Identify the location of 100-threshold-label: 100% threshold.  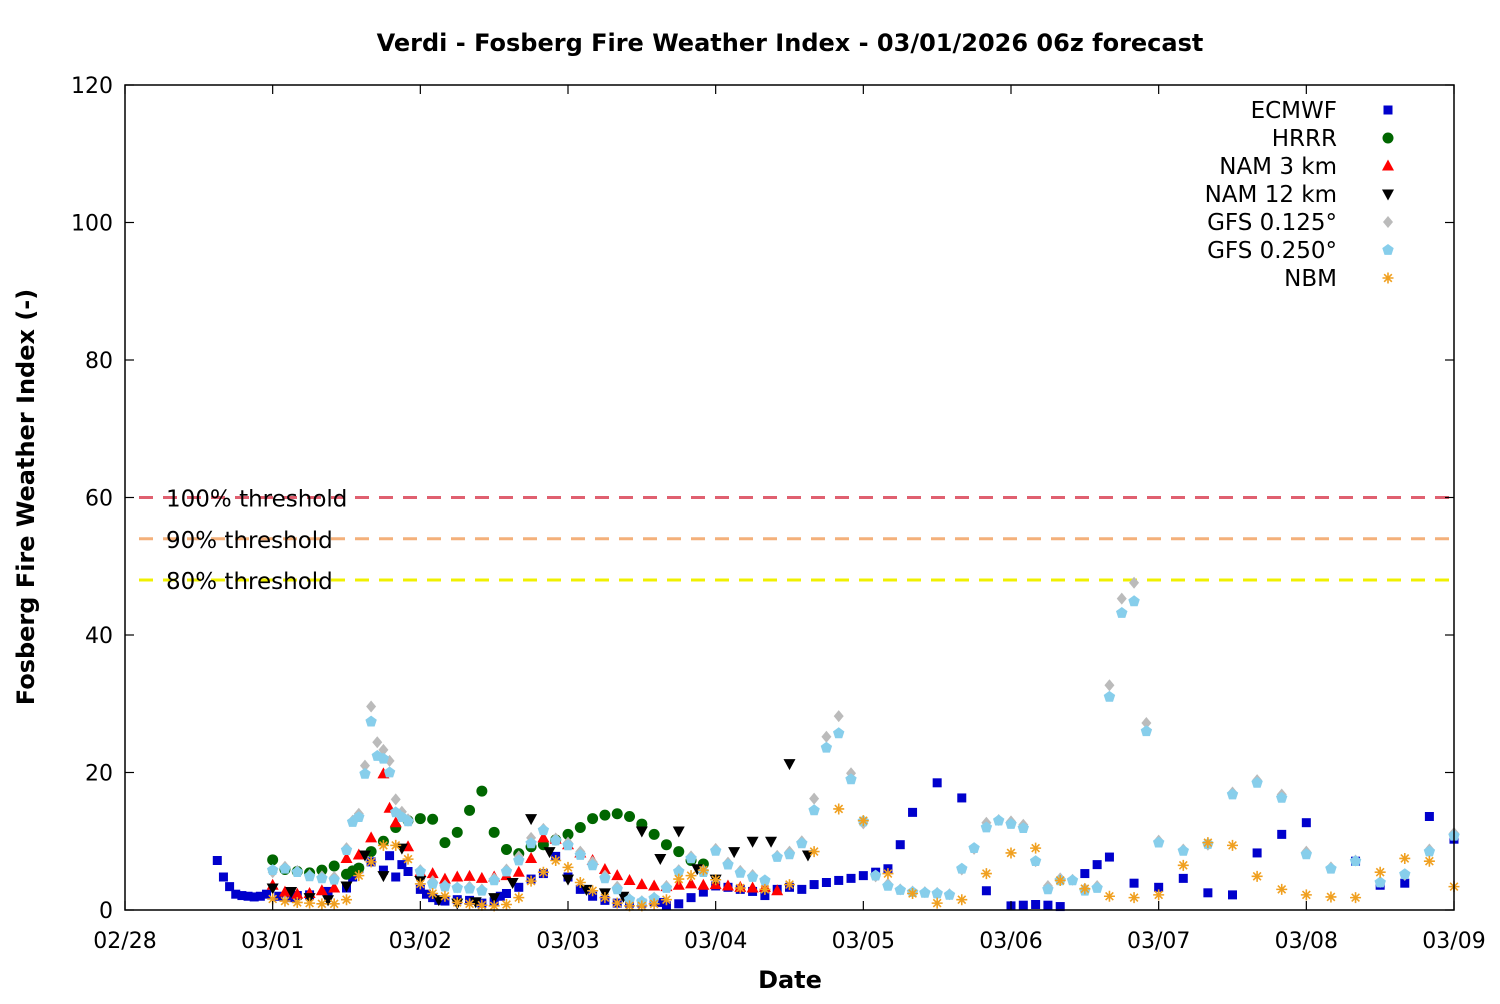
(256, 500).